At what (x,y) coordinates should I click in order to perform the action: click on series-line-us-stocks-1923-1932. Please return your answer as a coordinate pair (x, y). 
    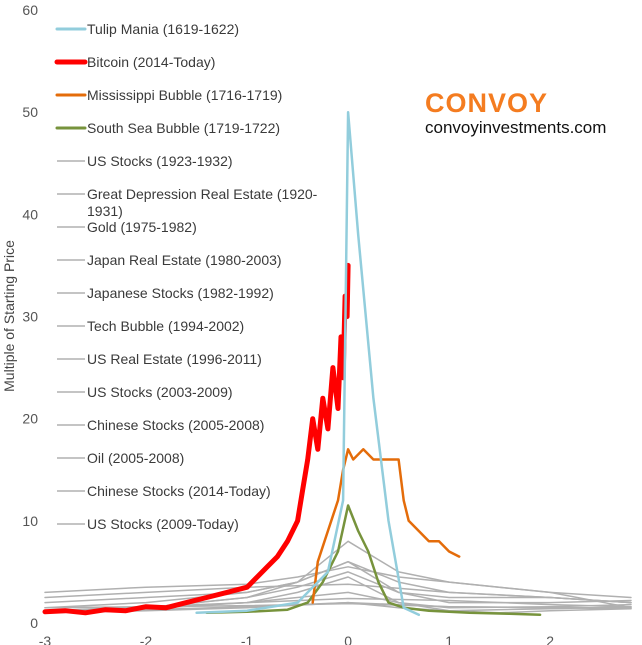
    Looking at the image, I should click on (338, 595).